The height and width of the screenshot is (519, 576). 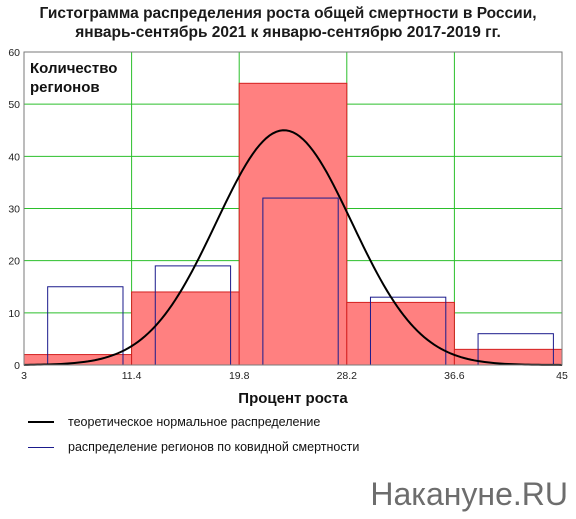 I want to click on legend-item-normal: теоретическое нормальное распределение, so click(x=174, y=422).